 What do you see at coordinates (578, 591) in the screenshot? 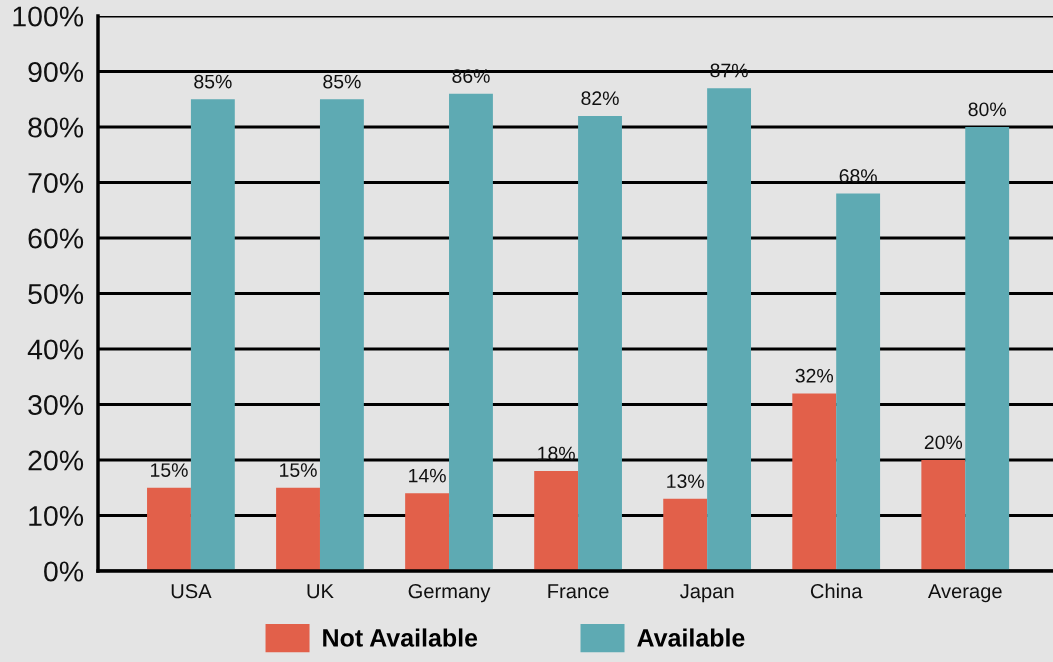
I see `x-tick-label: France` at bounding box center [578, 591].